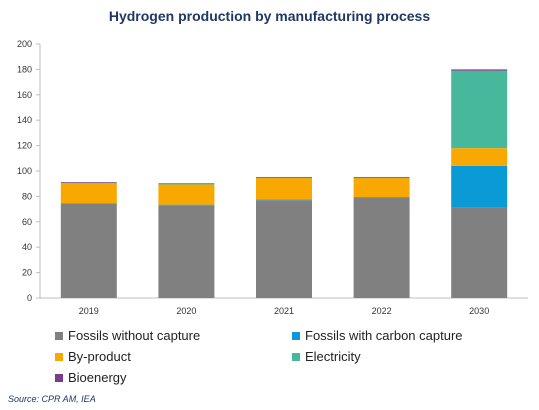 Image resolution: width=539 pixels, height=410 pixels. Describe the element at coordinates (284, 311) in the screenshot. I see `x-tick-label: 2021` at that location.